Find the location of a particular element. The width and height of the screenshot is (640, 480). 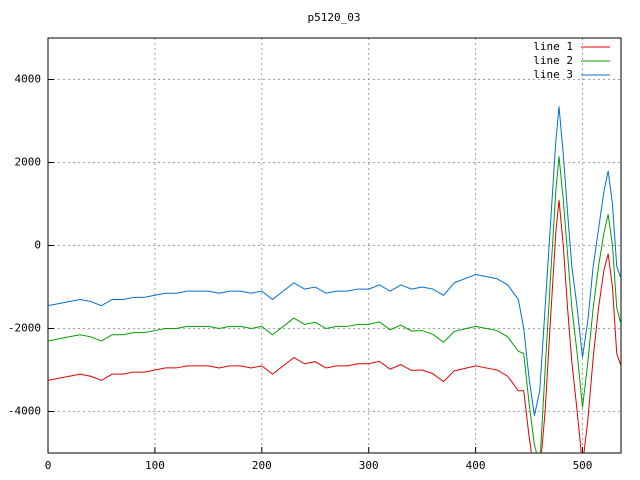

x-tick-label: 300 is located at coordinates (369, 465).